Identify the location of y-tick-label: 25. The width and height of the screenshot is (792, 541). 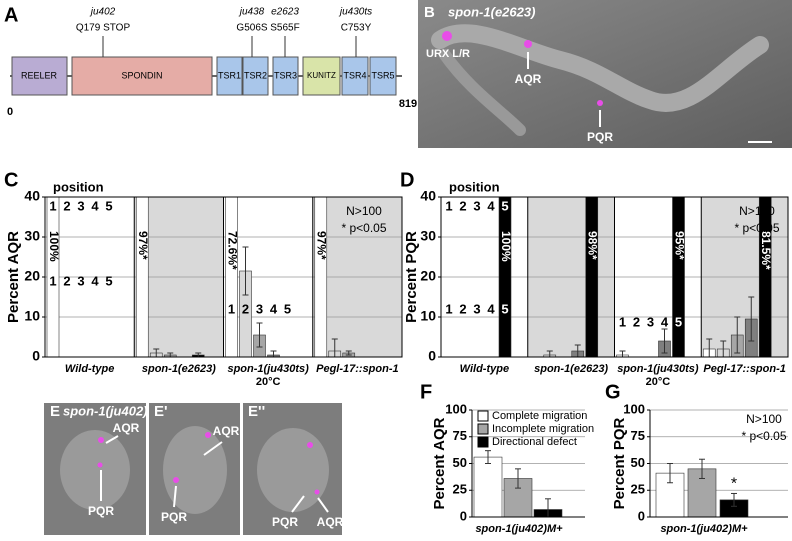
(638, 489).